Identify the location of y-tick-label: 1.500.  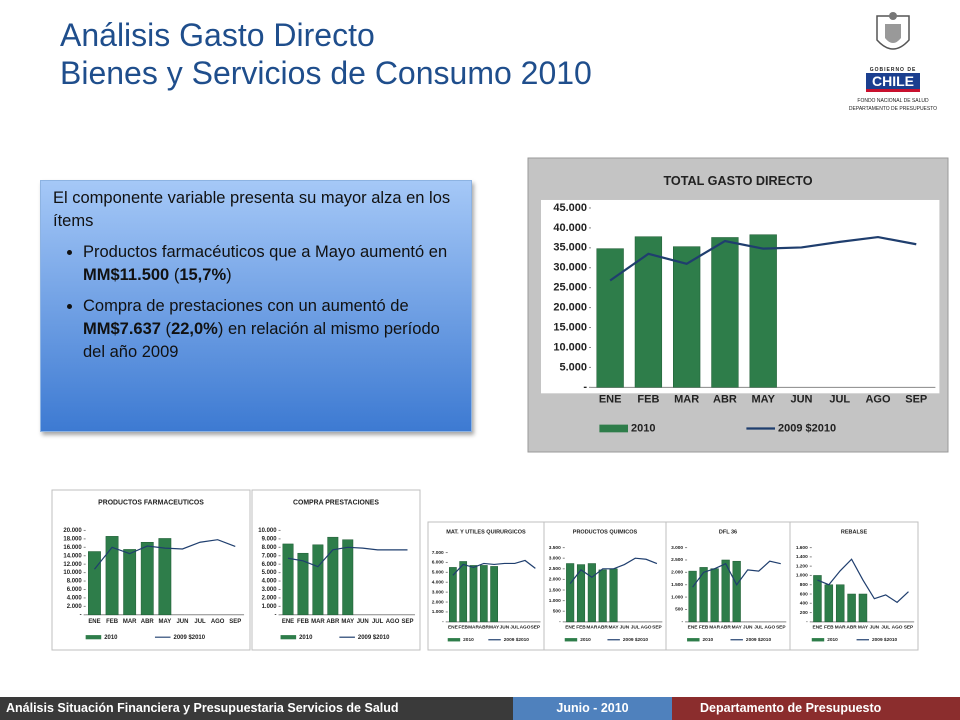
(677, 585).